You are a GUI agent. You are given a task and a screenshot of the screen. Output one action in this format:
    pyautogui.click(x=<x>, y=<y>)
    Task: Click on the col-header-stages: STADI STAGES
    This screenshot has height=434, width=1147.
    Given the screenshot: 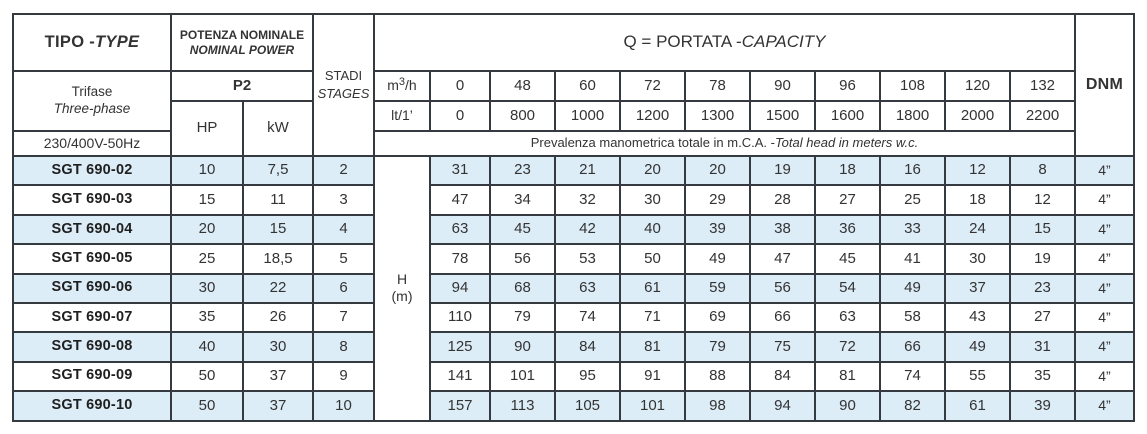 What is the action you would take?
    pyautogui.click(x=343, y=85)
    